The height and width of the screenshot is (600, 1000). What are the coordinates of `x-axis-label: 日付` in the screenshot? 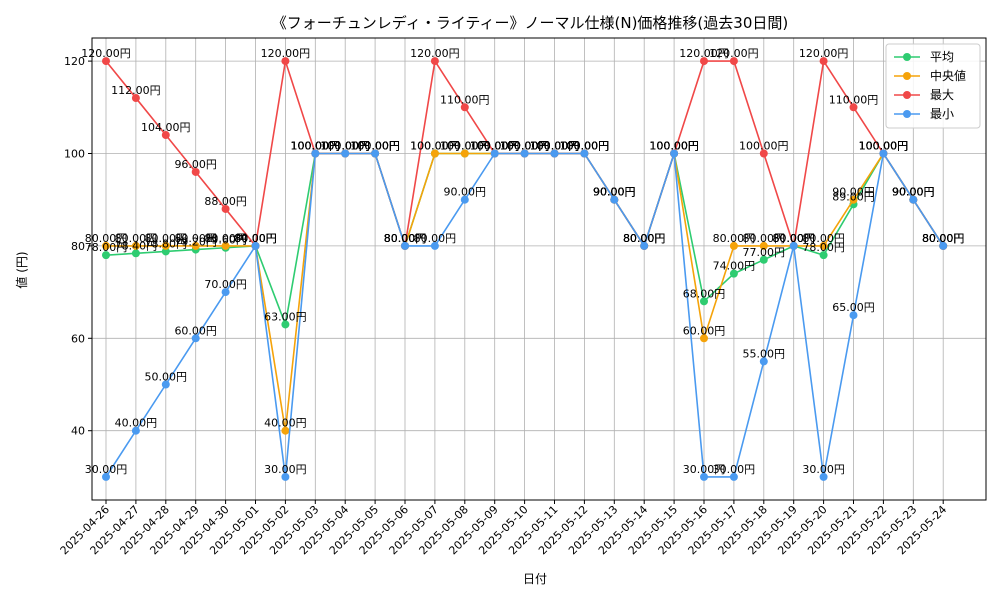 It's located at (535, 579).